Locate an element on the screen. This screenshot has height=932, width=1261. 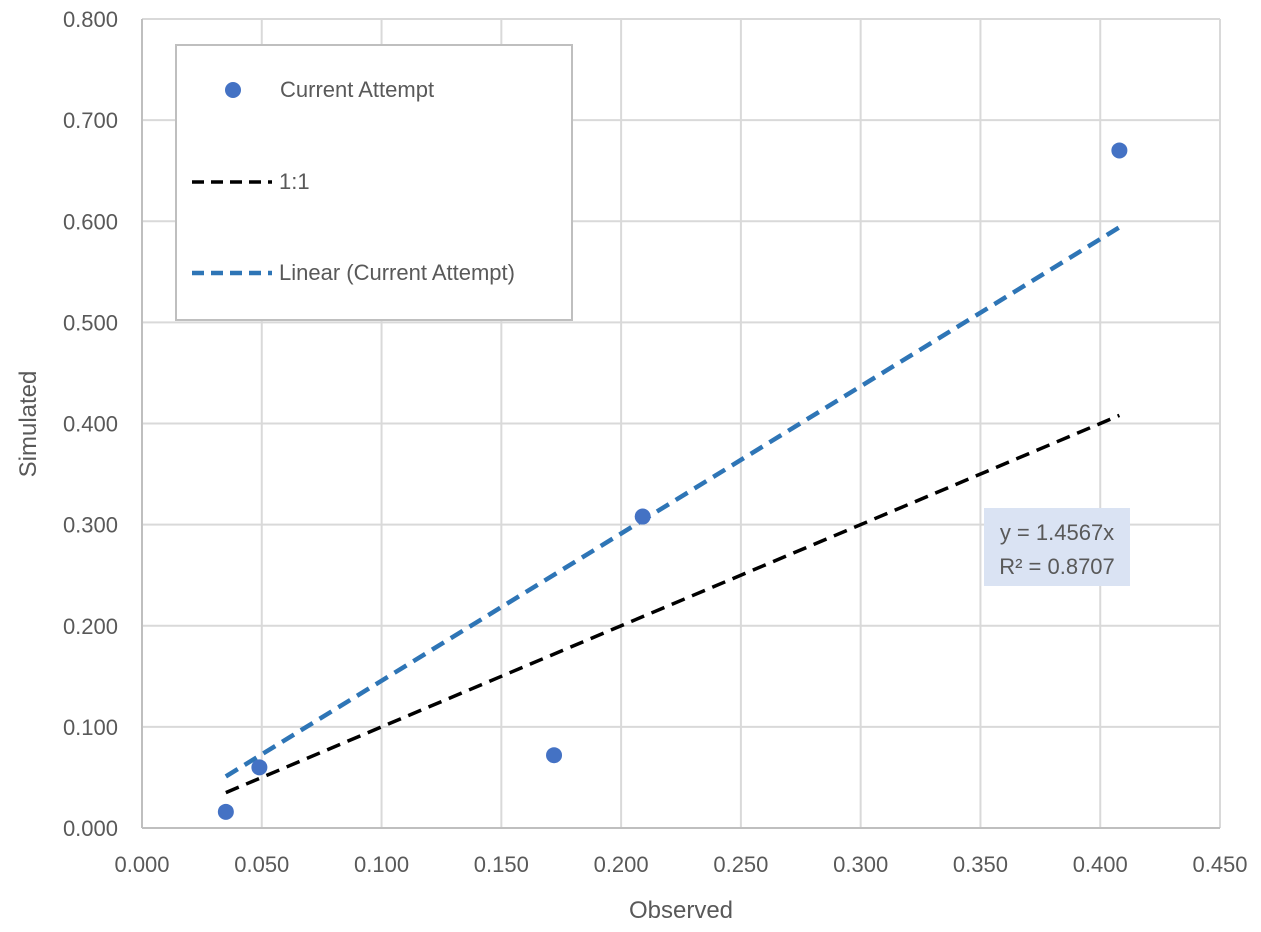
y-tick-label: 0.400 is located at coordinates (90, 424).